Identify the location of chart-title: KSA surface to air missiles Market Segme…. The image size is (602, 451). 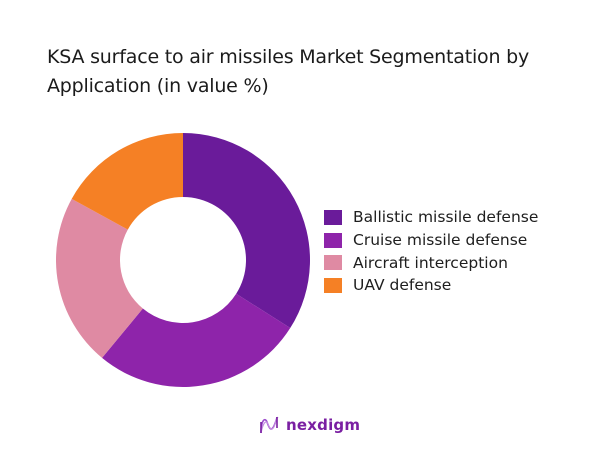
(288, 71).